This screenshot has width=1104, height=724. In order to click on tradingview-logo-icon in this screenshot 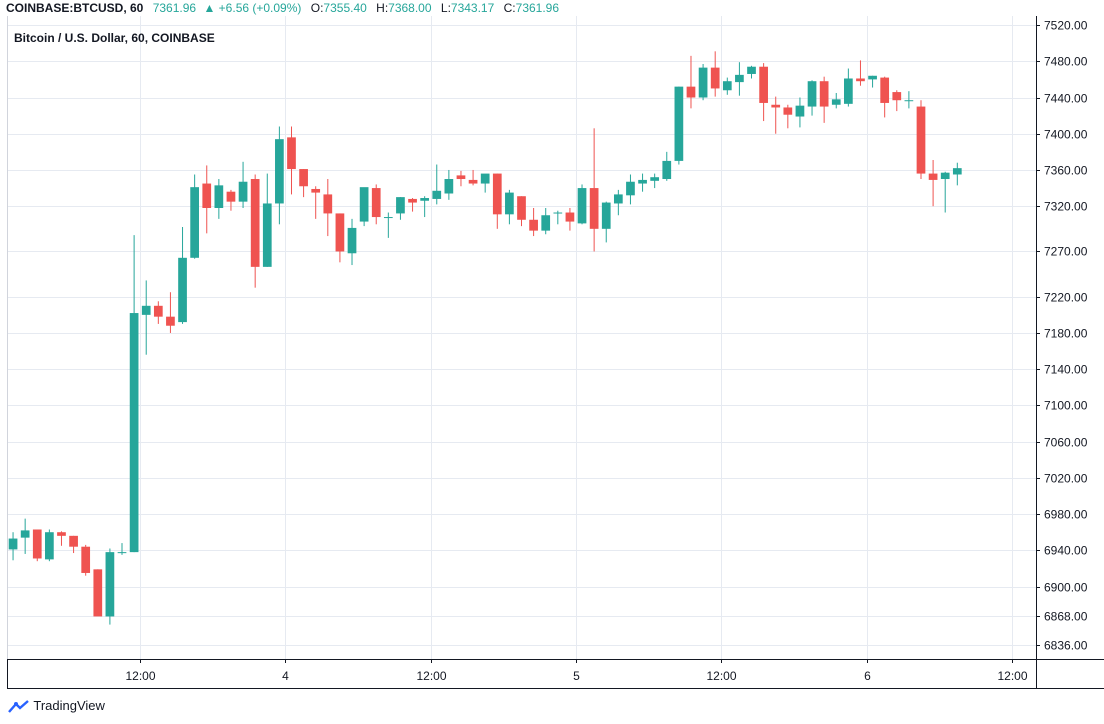, I will do `click(18, 706)`.